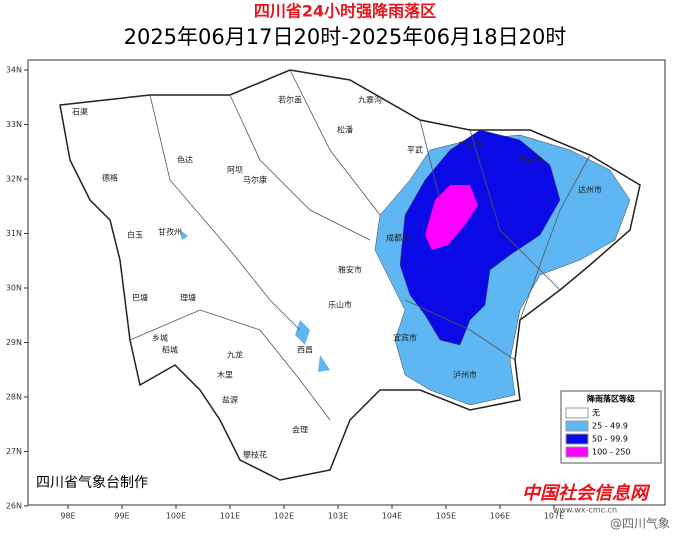  I want to click on lat-label: 30N, so click(14, 288).